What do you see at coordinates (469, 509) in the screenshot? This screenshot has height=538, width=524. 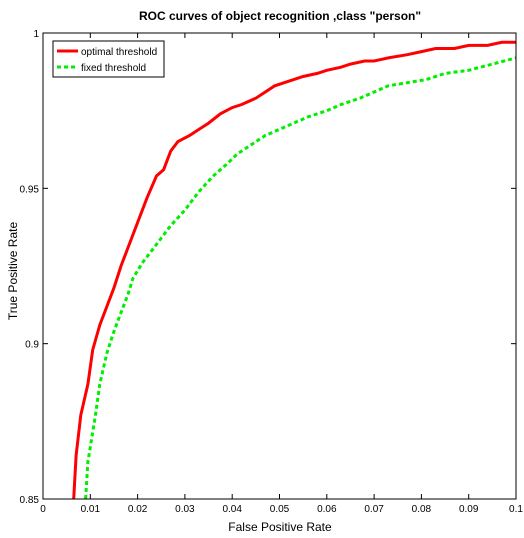 I see `x-tick-label: 0.09` at bounding box center [469, 509].